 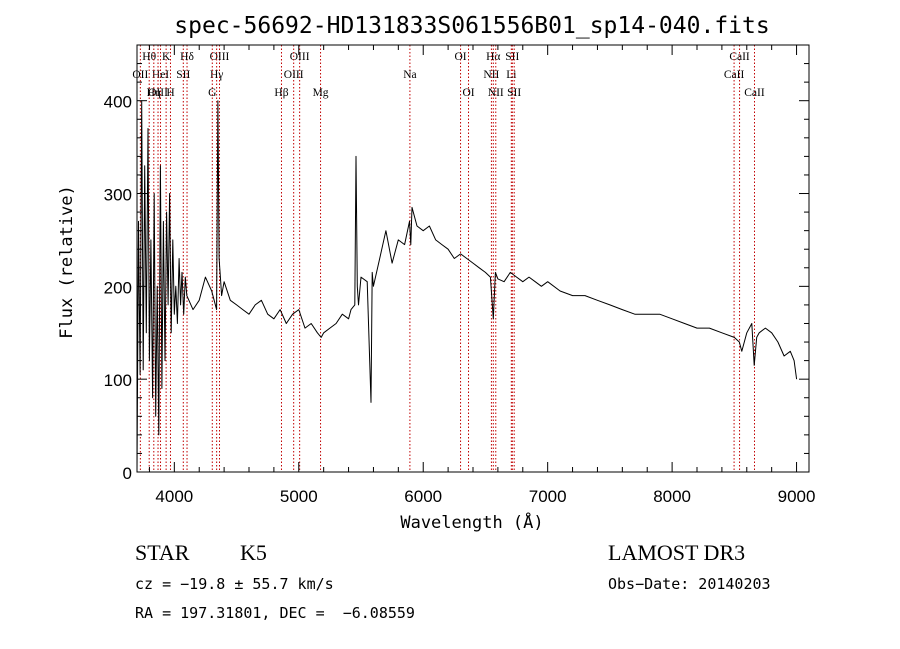 I want to click on y-tick-label: 400, so click(x=118, y=102).